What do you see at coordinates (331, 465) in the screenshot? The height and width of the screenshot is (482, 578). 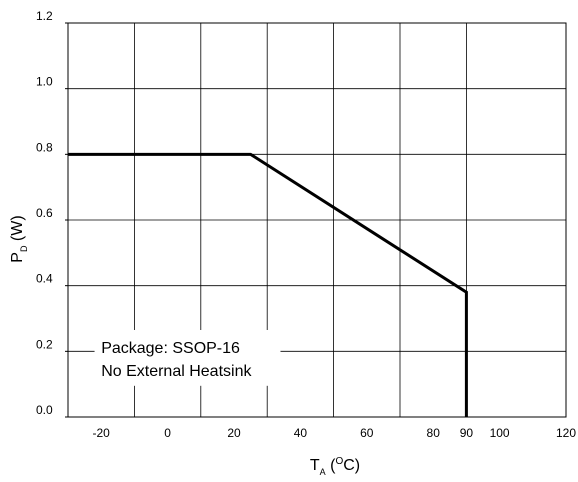 I see `x-axis-label-pre: (` at bounding box center [331, 465].